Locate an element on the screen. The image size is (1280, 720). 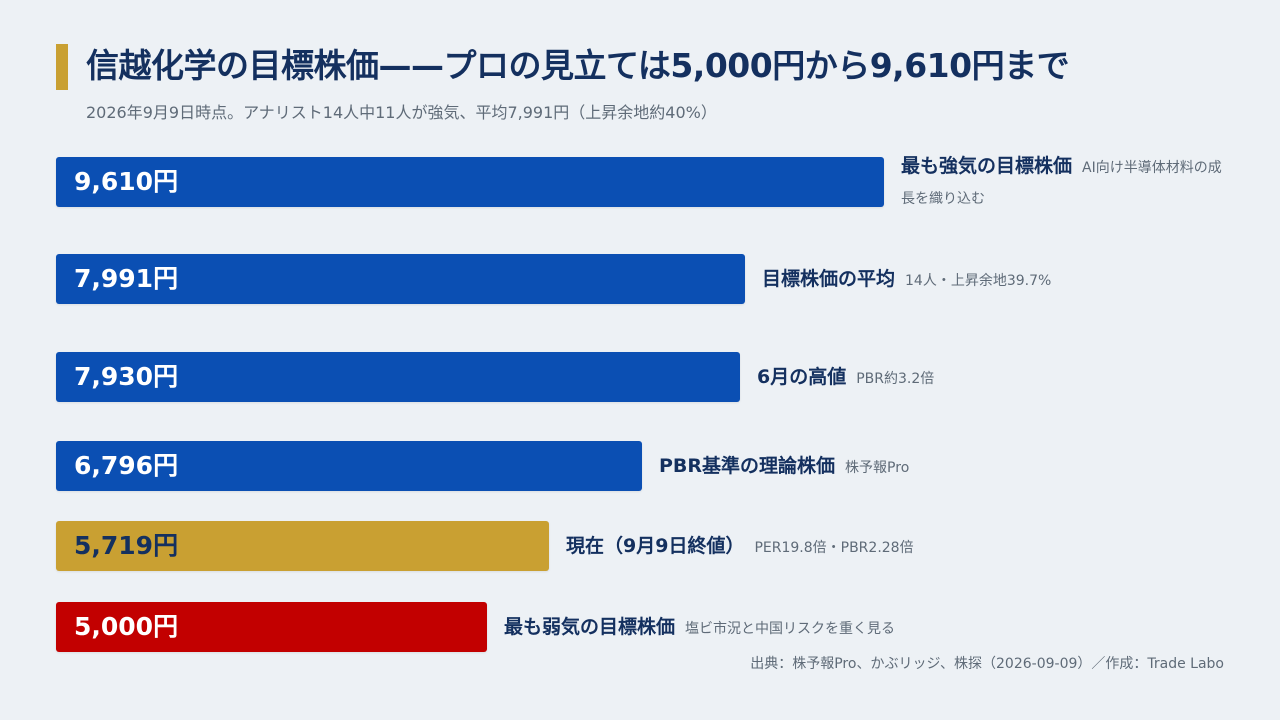
bar-category-label: 最も弱気の目標株価 is located at coordinates (590, 627).